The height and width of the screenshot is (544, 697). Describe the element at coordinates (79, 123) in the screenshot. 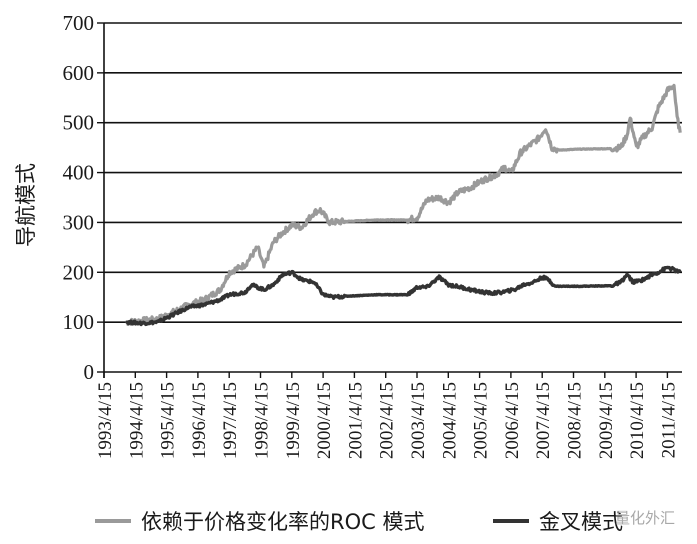

I see `y-tick-label: 500` at that location.